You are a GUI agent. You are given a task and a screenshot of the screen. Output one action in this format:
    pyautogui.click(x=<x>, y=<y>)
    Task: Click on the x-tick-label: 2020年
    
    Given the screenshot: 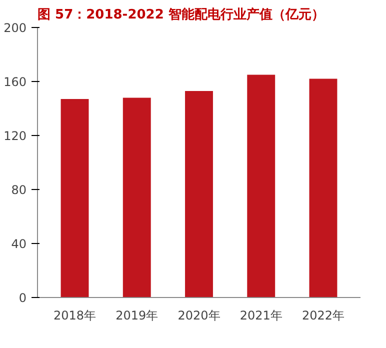 What is the action you would take?
    pyautogui.click(x=199, y=315)
    